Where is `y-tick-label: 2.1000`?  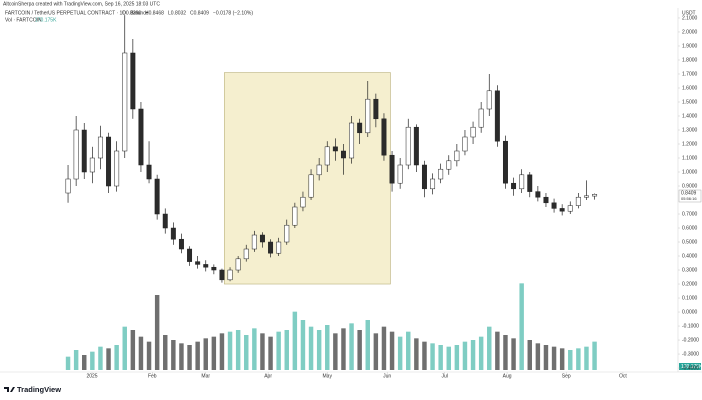
y-tick-label: 2.1000 is located at coordinates (690, 18).